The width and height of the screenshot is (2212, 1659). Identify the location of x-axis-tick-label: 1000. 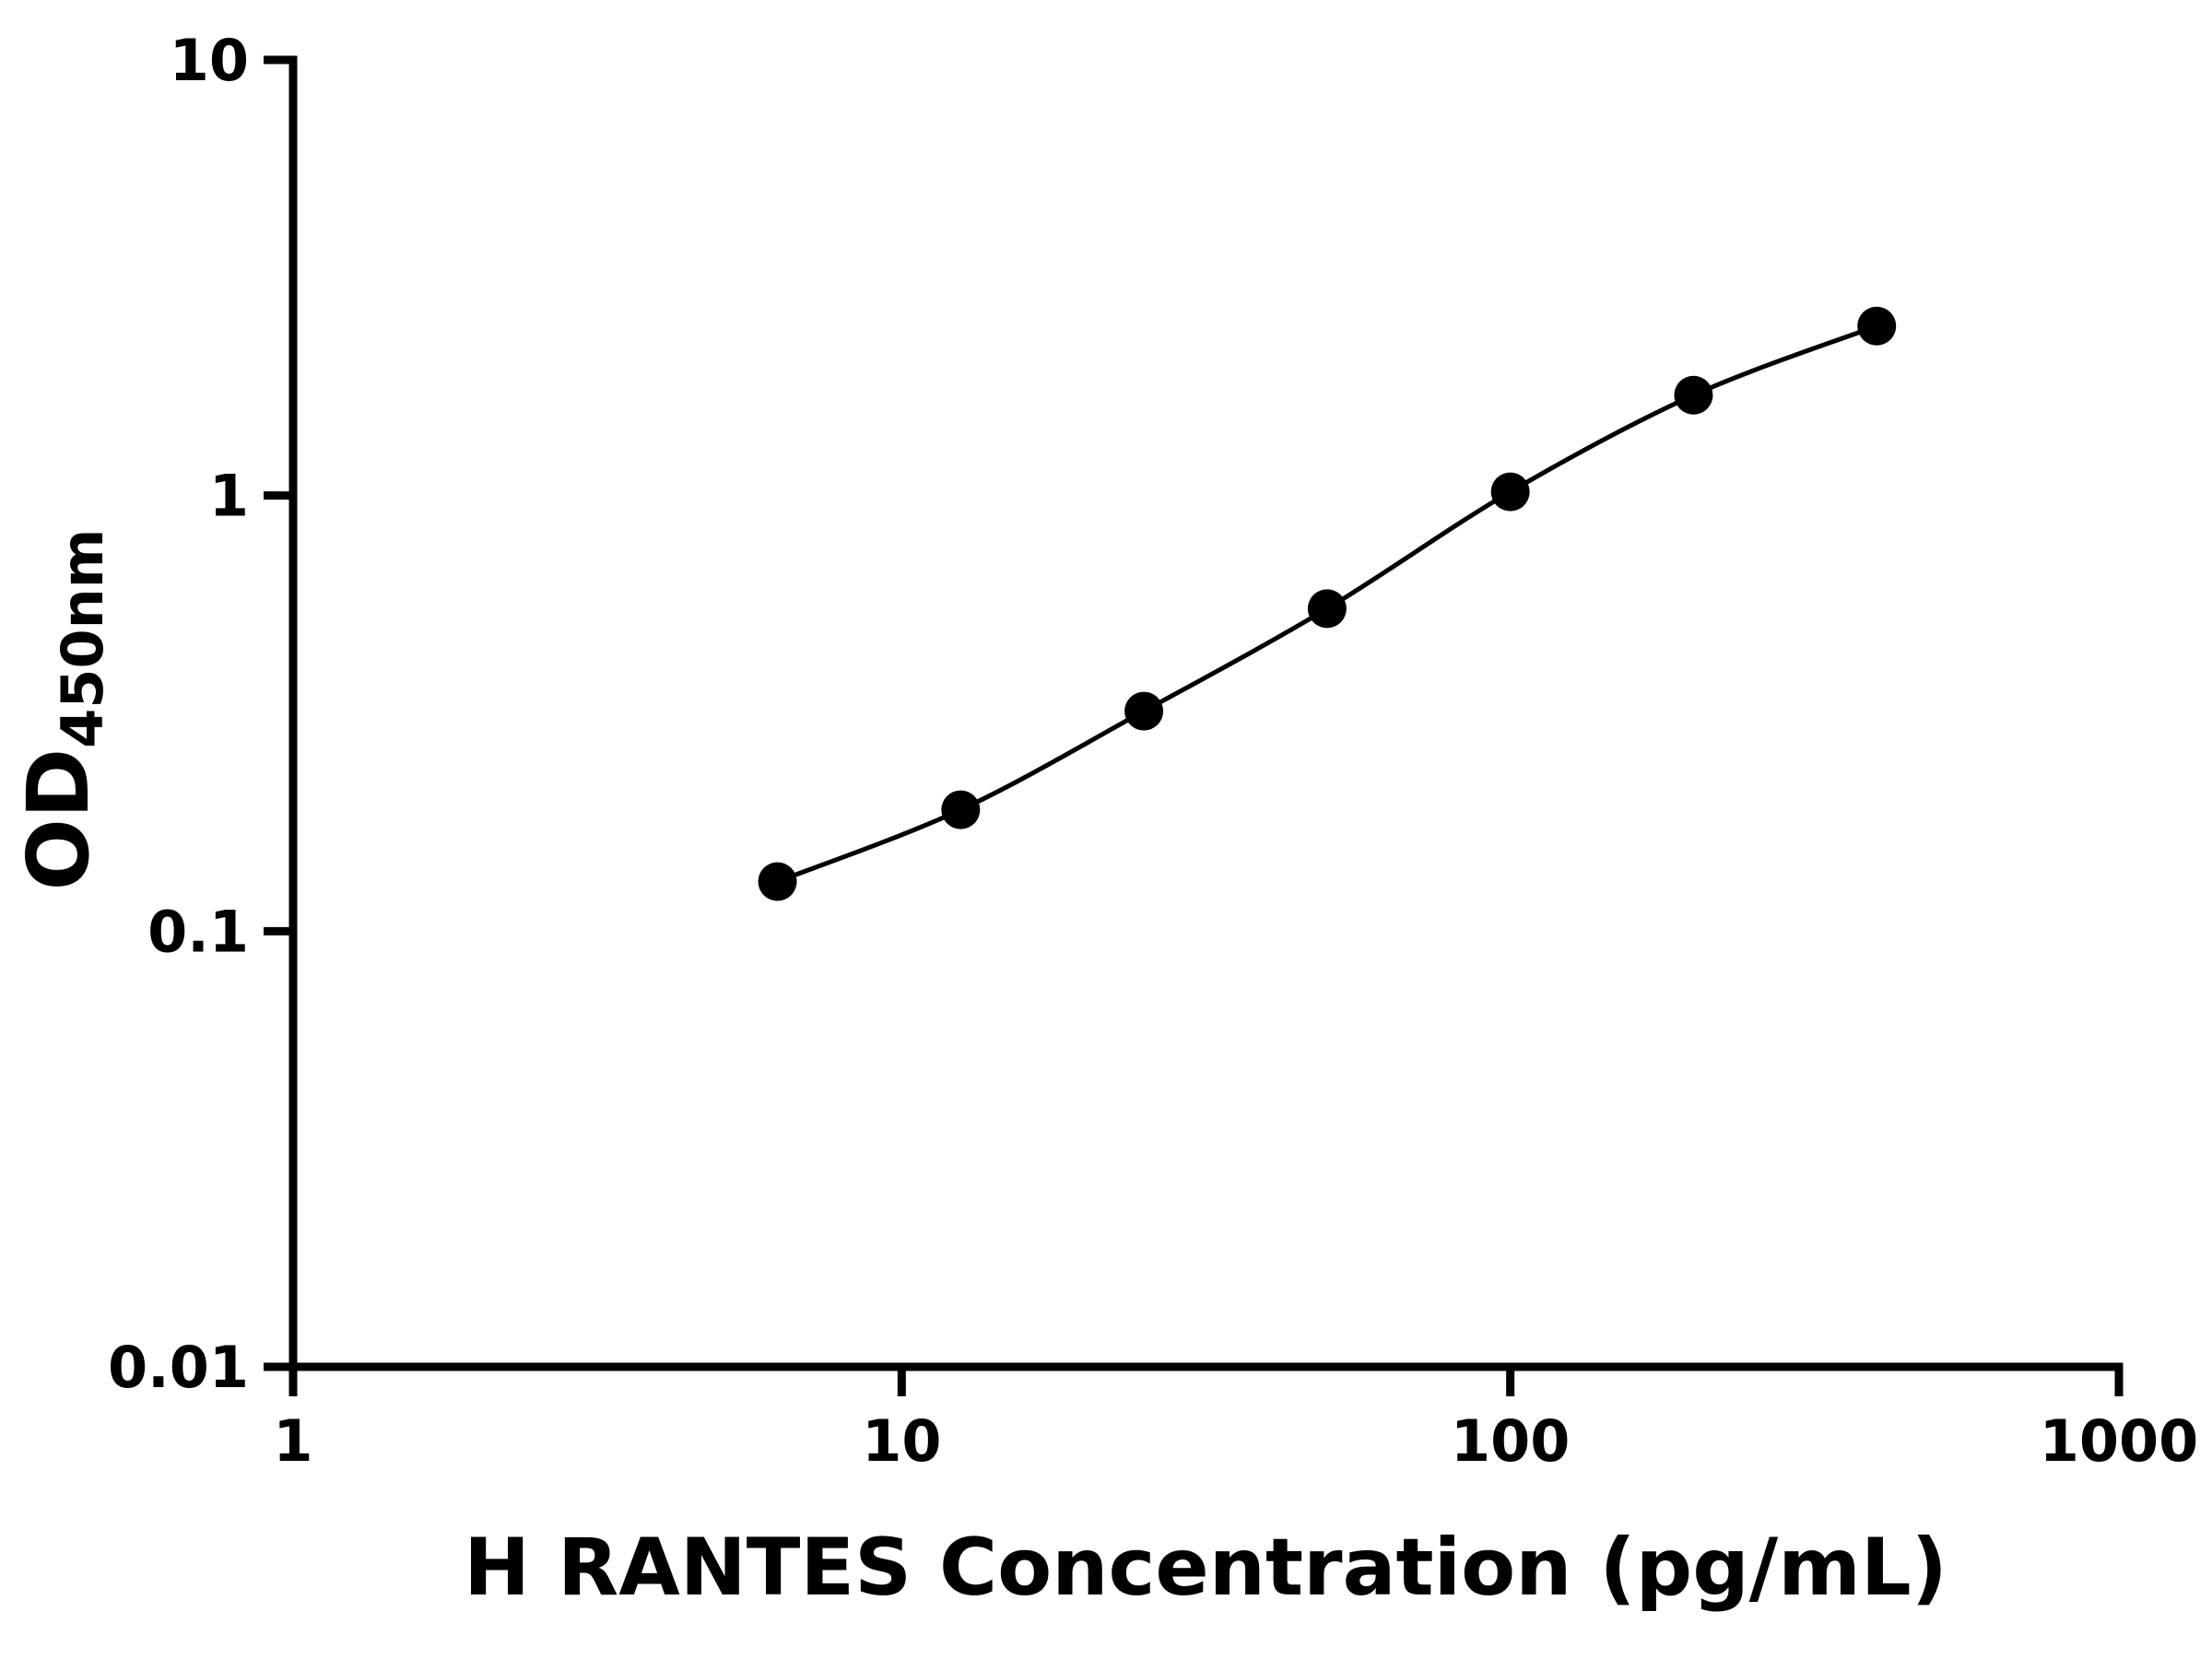
(2119, 1441).